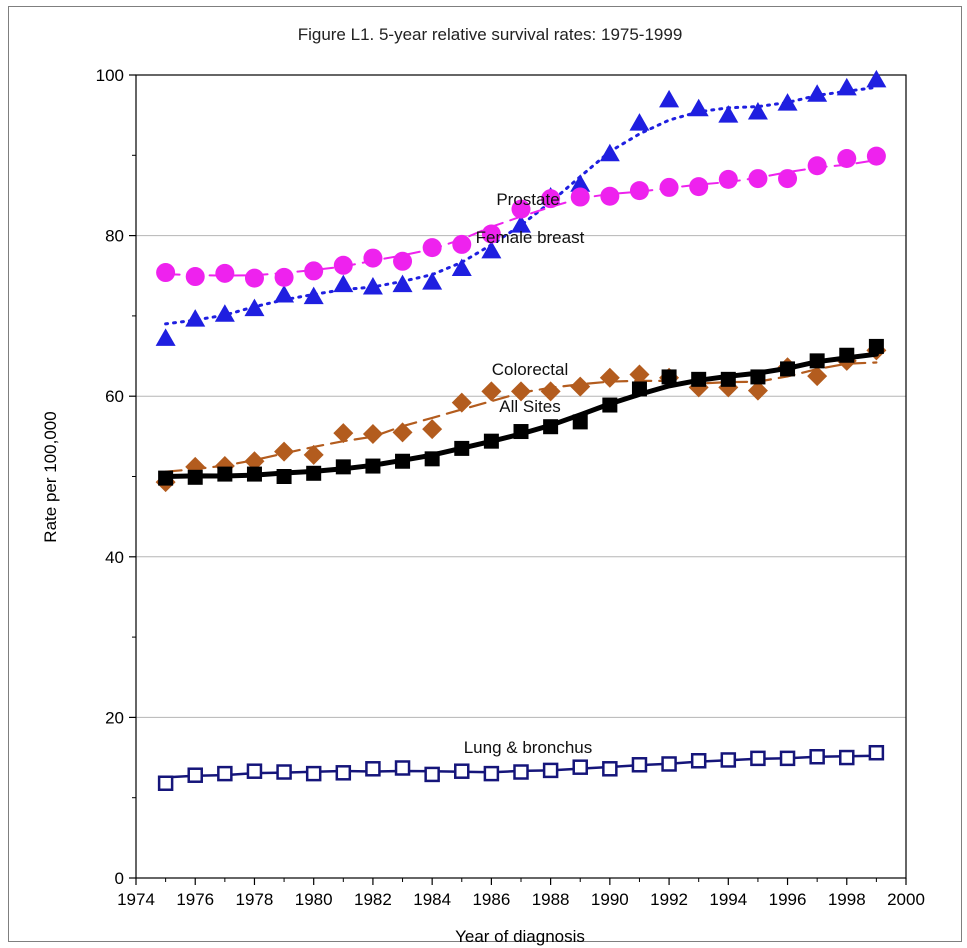  What do you see at coordinates (530, 237) in the screenshot?
I see `series-label-female-breast: Female breast` at bounding box center [530, 237].